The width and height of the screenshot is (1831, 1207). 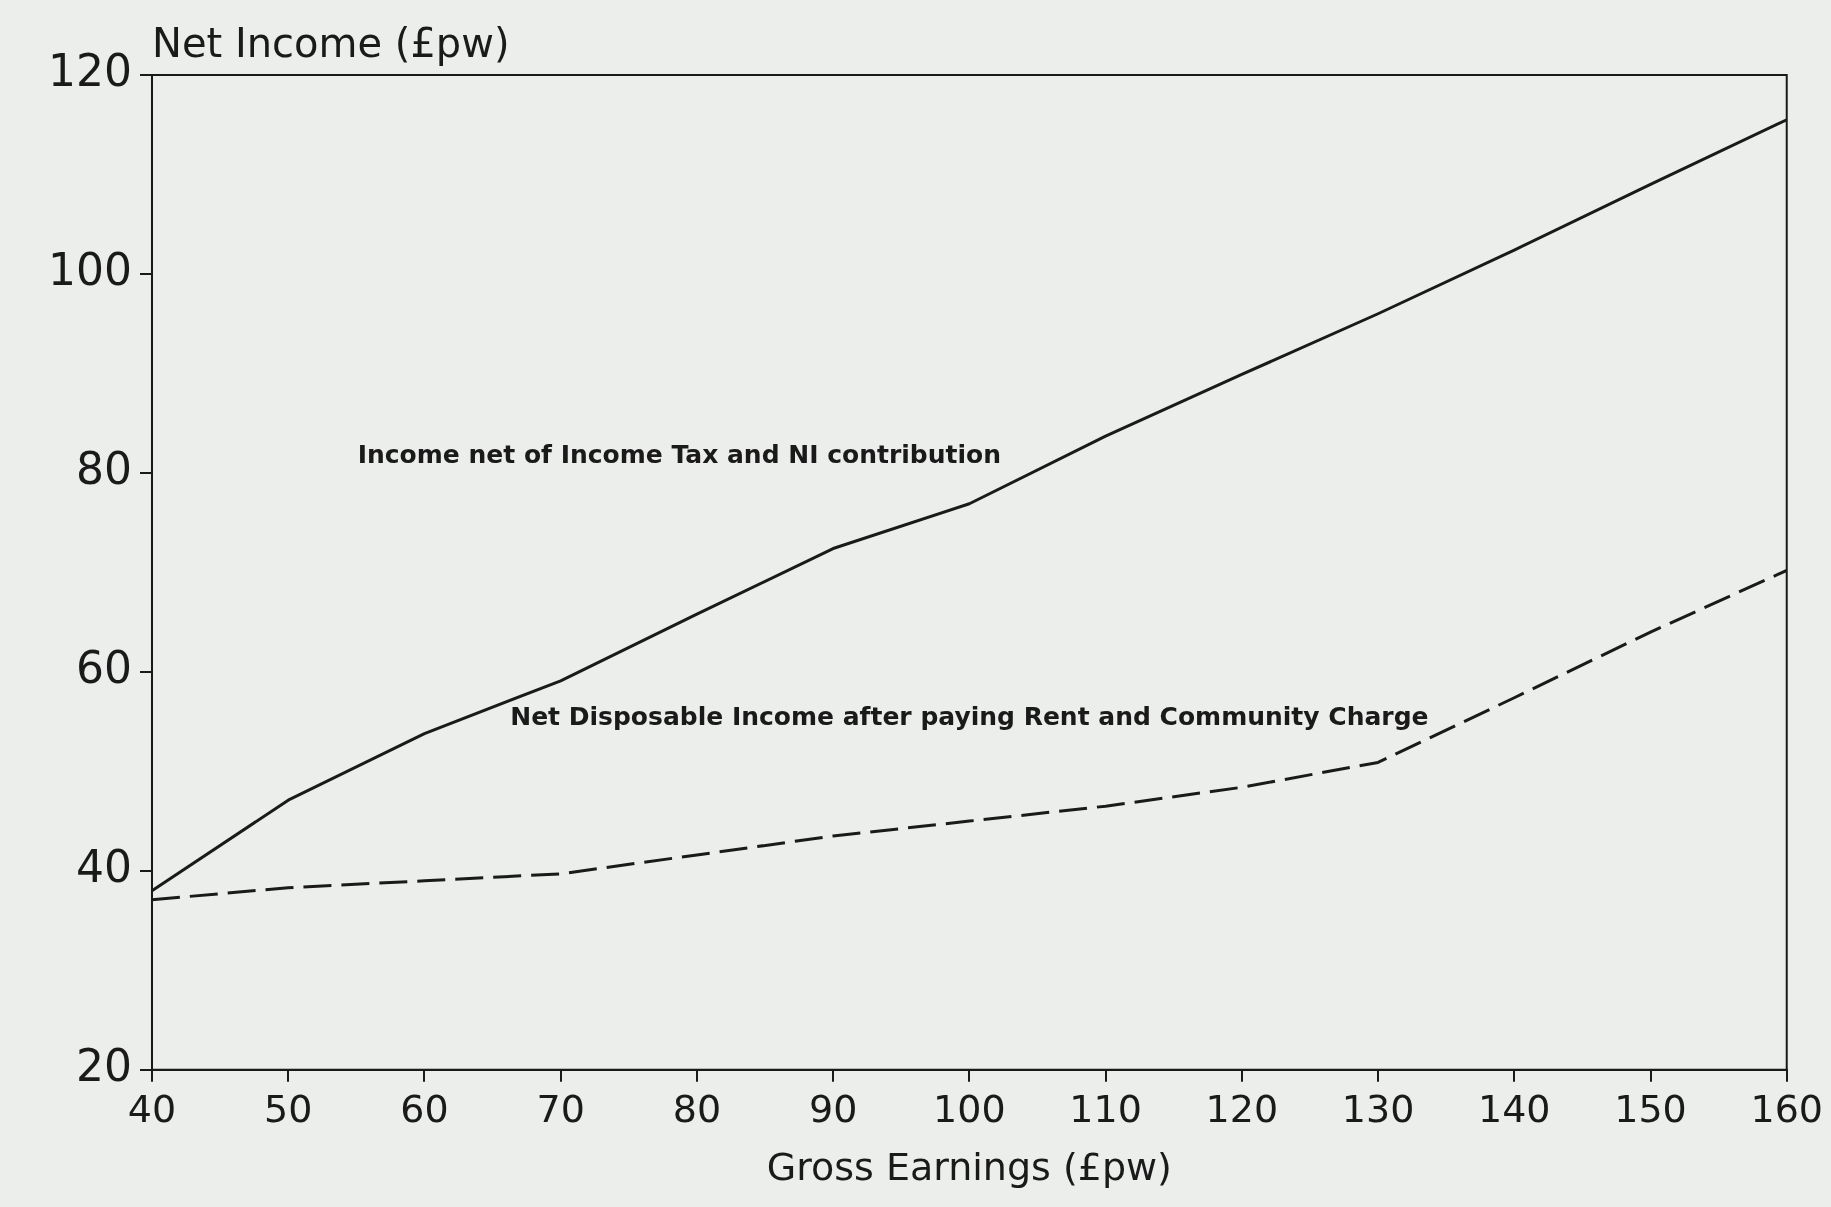 What do you see at coordinates (679, 454) in the screenshot?
I see `series-label: Income net of Income Tax and NI contribution` at bounding box center [679, 454].